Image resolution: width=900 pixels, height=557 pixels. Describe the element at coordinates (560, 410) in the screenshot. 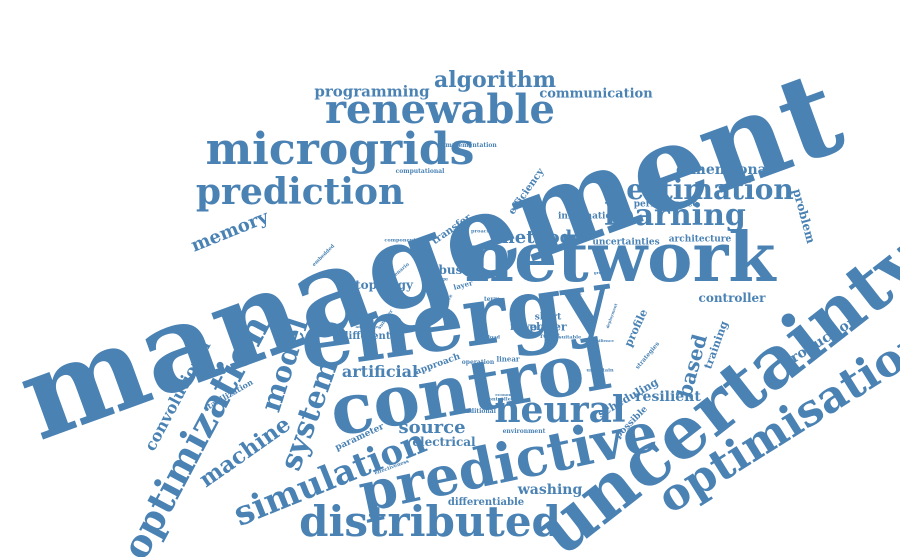

I see `word-neural: neural` at that location.